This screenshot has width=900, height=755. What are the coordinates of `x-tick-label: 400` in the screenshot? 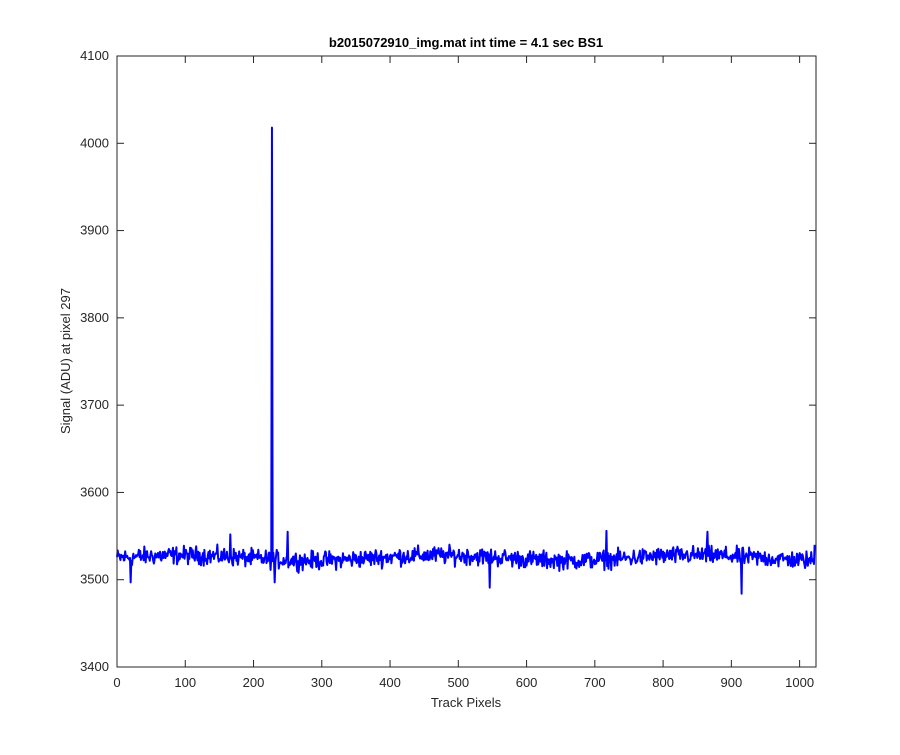 It's located at (390, 682).